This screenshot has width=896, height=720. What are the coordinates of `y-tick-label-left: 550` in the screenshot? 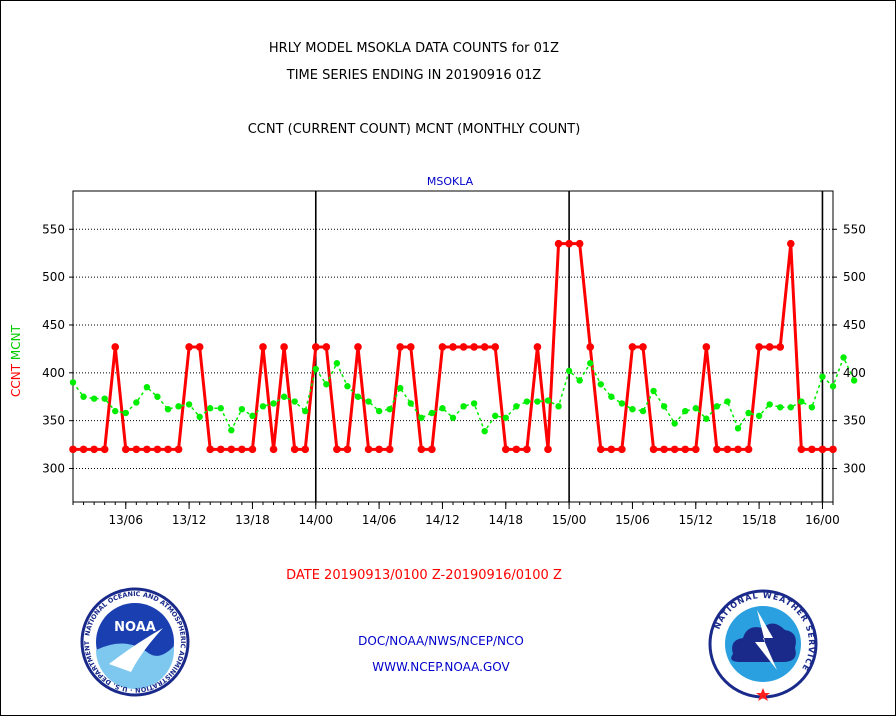 It's located at (53, 229).